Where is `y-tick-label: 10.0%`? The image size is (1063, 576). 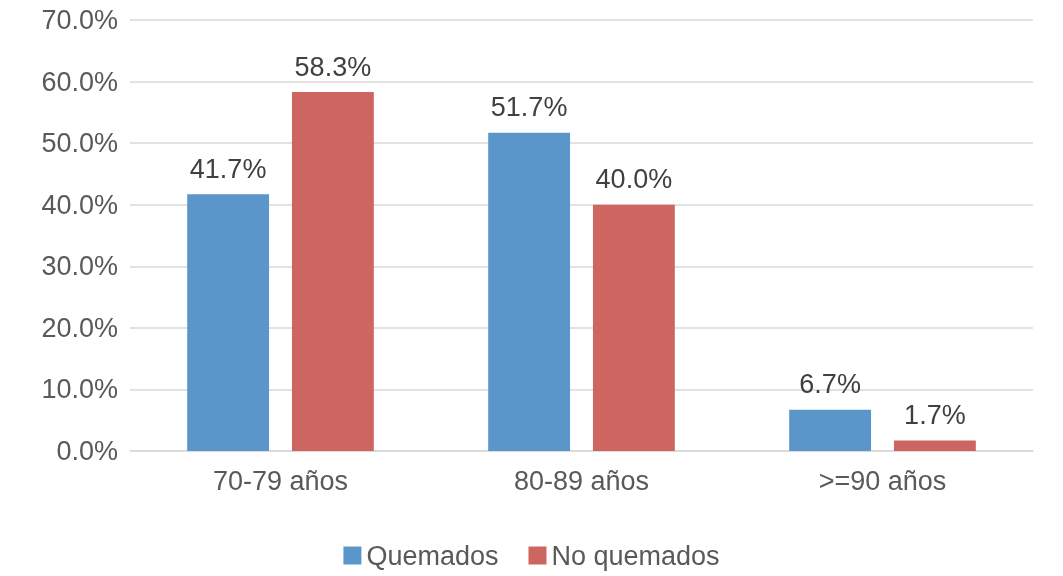 y-tick-label: 10.0% is located at coordinates (79, 389).